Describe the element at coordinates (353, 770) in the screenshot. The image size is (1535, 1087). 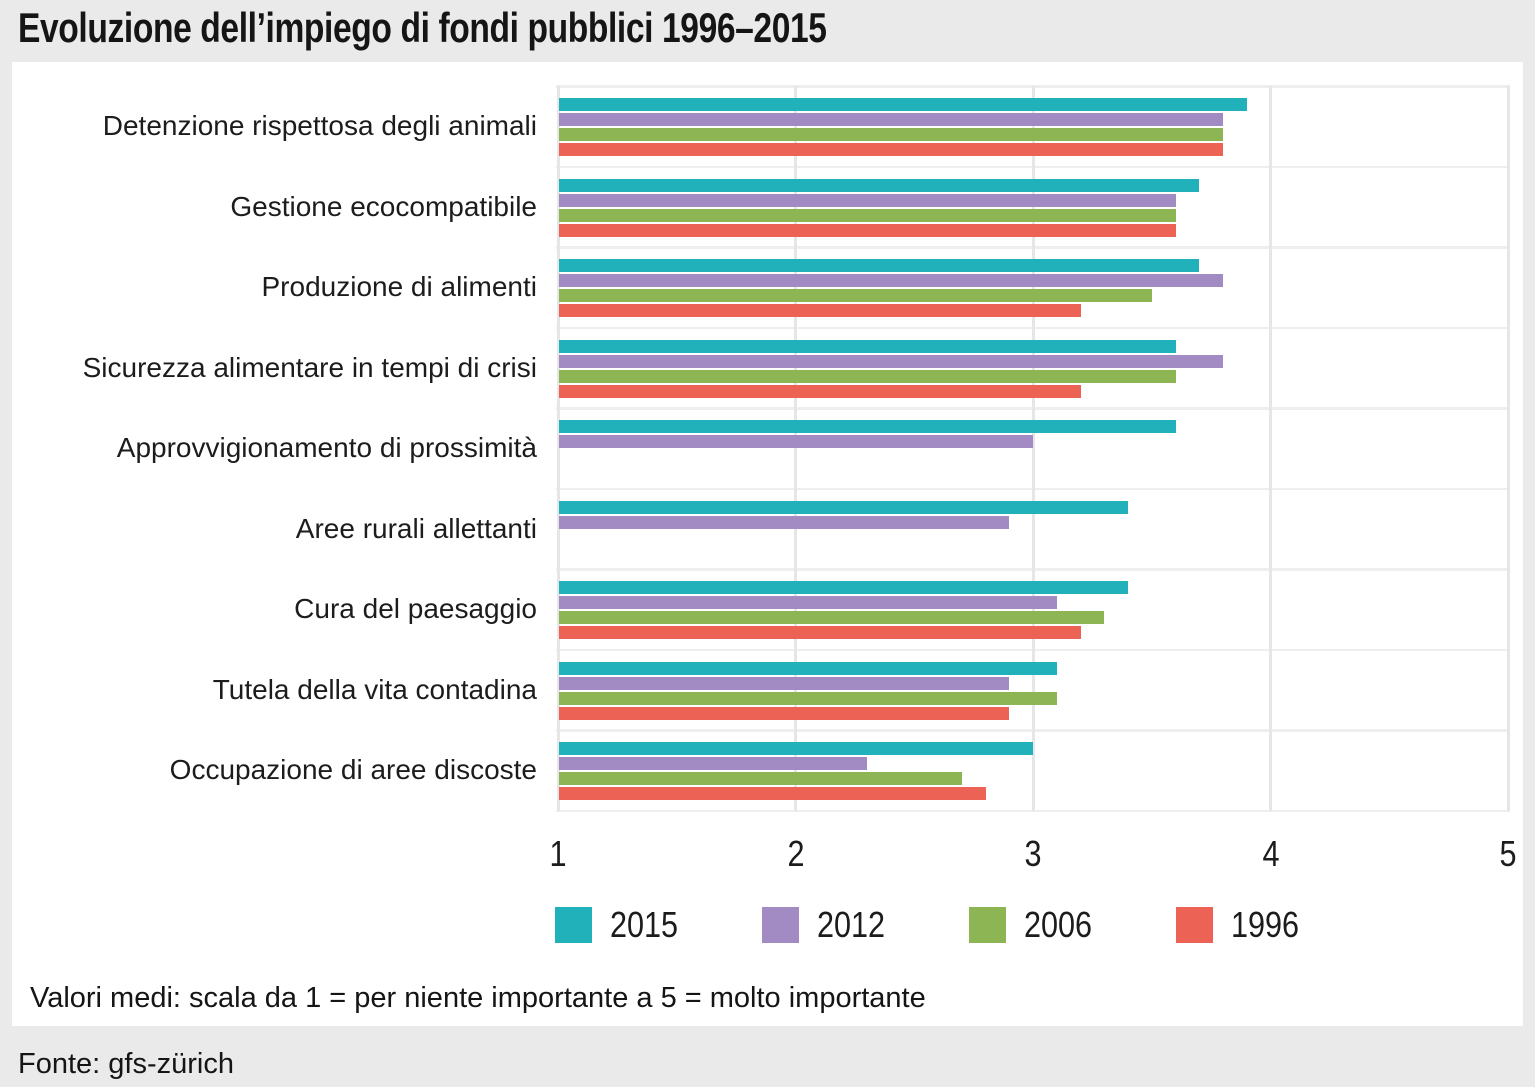
I see `category-label: Occupazione di aree discoste` at that location.